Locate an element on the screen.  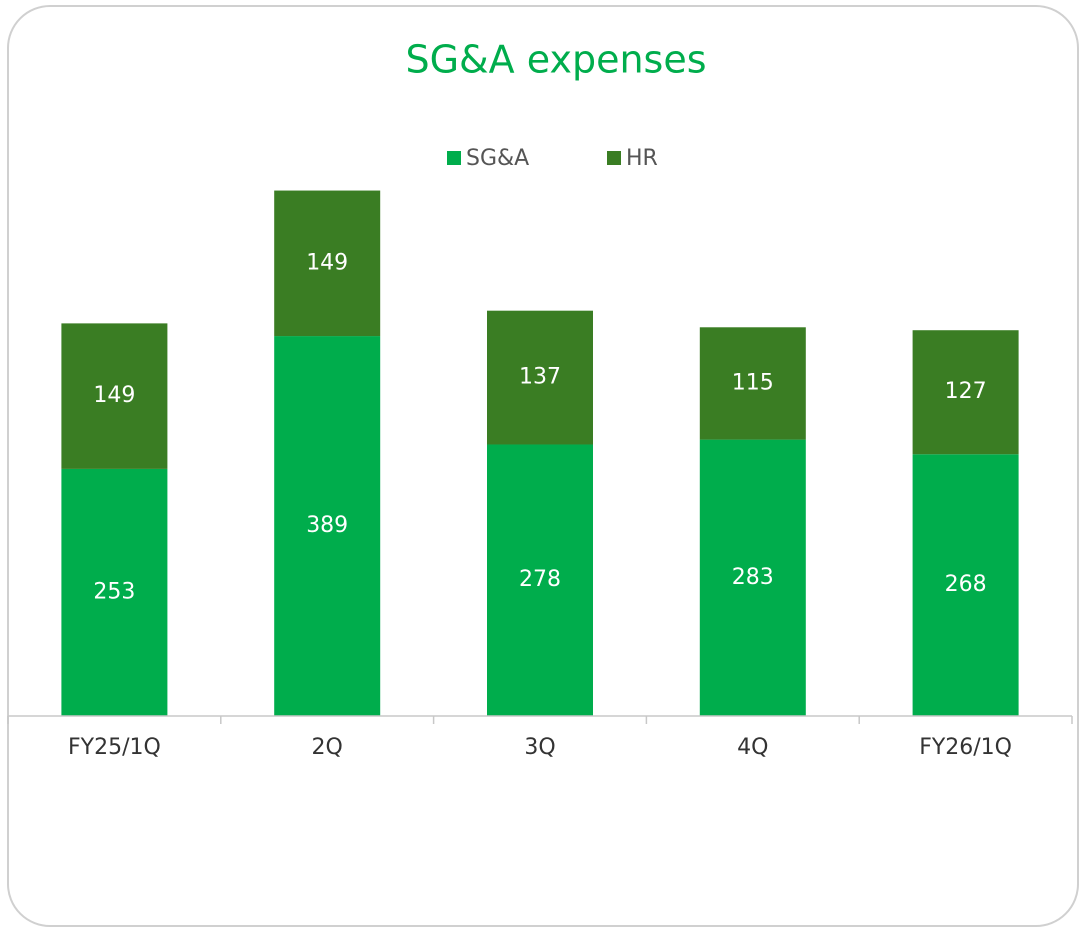
x-tick-label: FY26/1Q is located at coordinates (965, 747).